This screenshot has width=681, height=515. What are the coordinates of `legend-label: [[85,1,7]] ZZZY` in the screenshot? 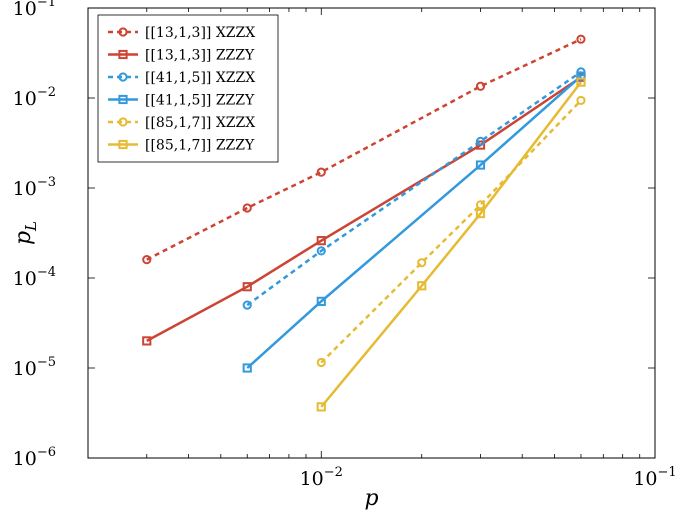 It's located at (200, 146).